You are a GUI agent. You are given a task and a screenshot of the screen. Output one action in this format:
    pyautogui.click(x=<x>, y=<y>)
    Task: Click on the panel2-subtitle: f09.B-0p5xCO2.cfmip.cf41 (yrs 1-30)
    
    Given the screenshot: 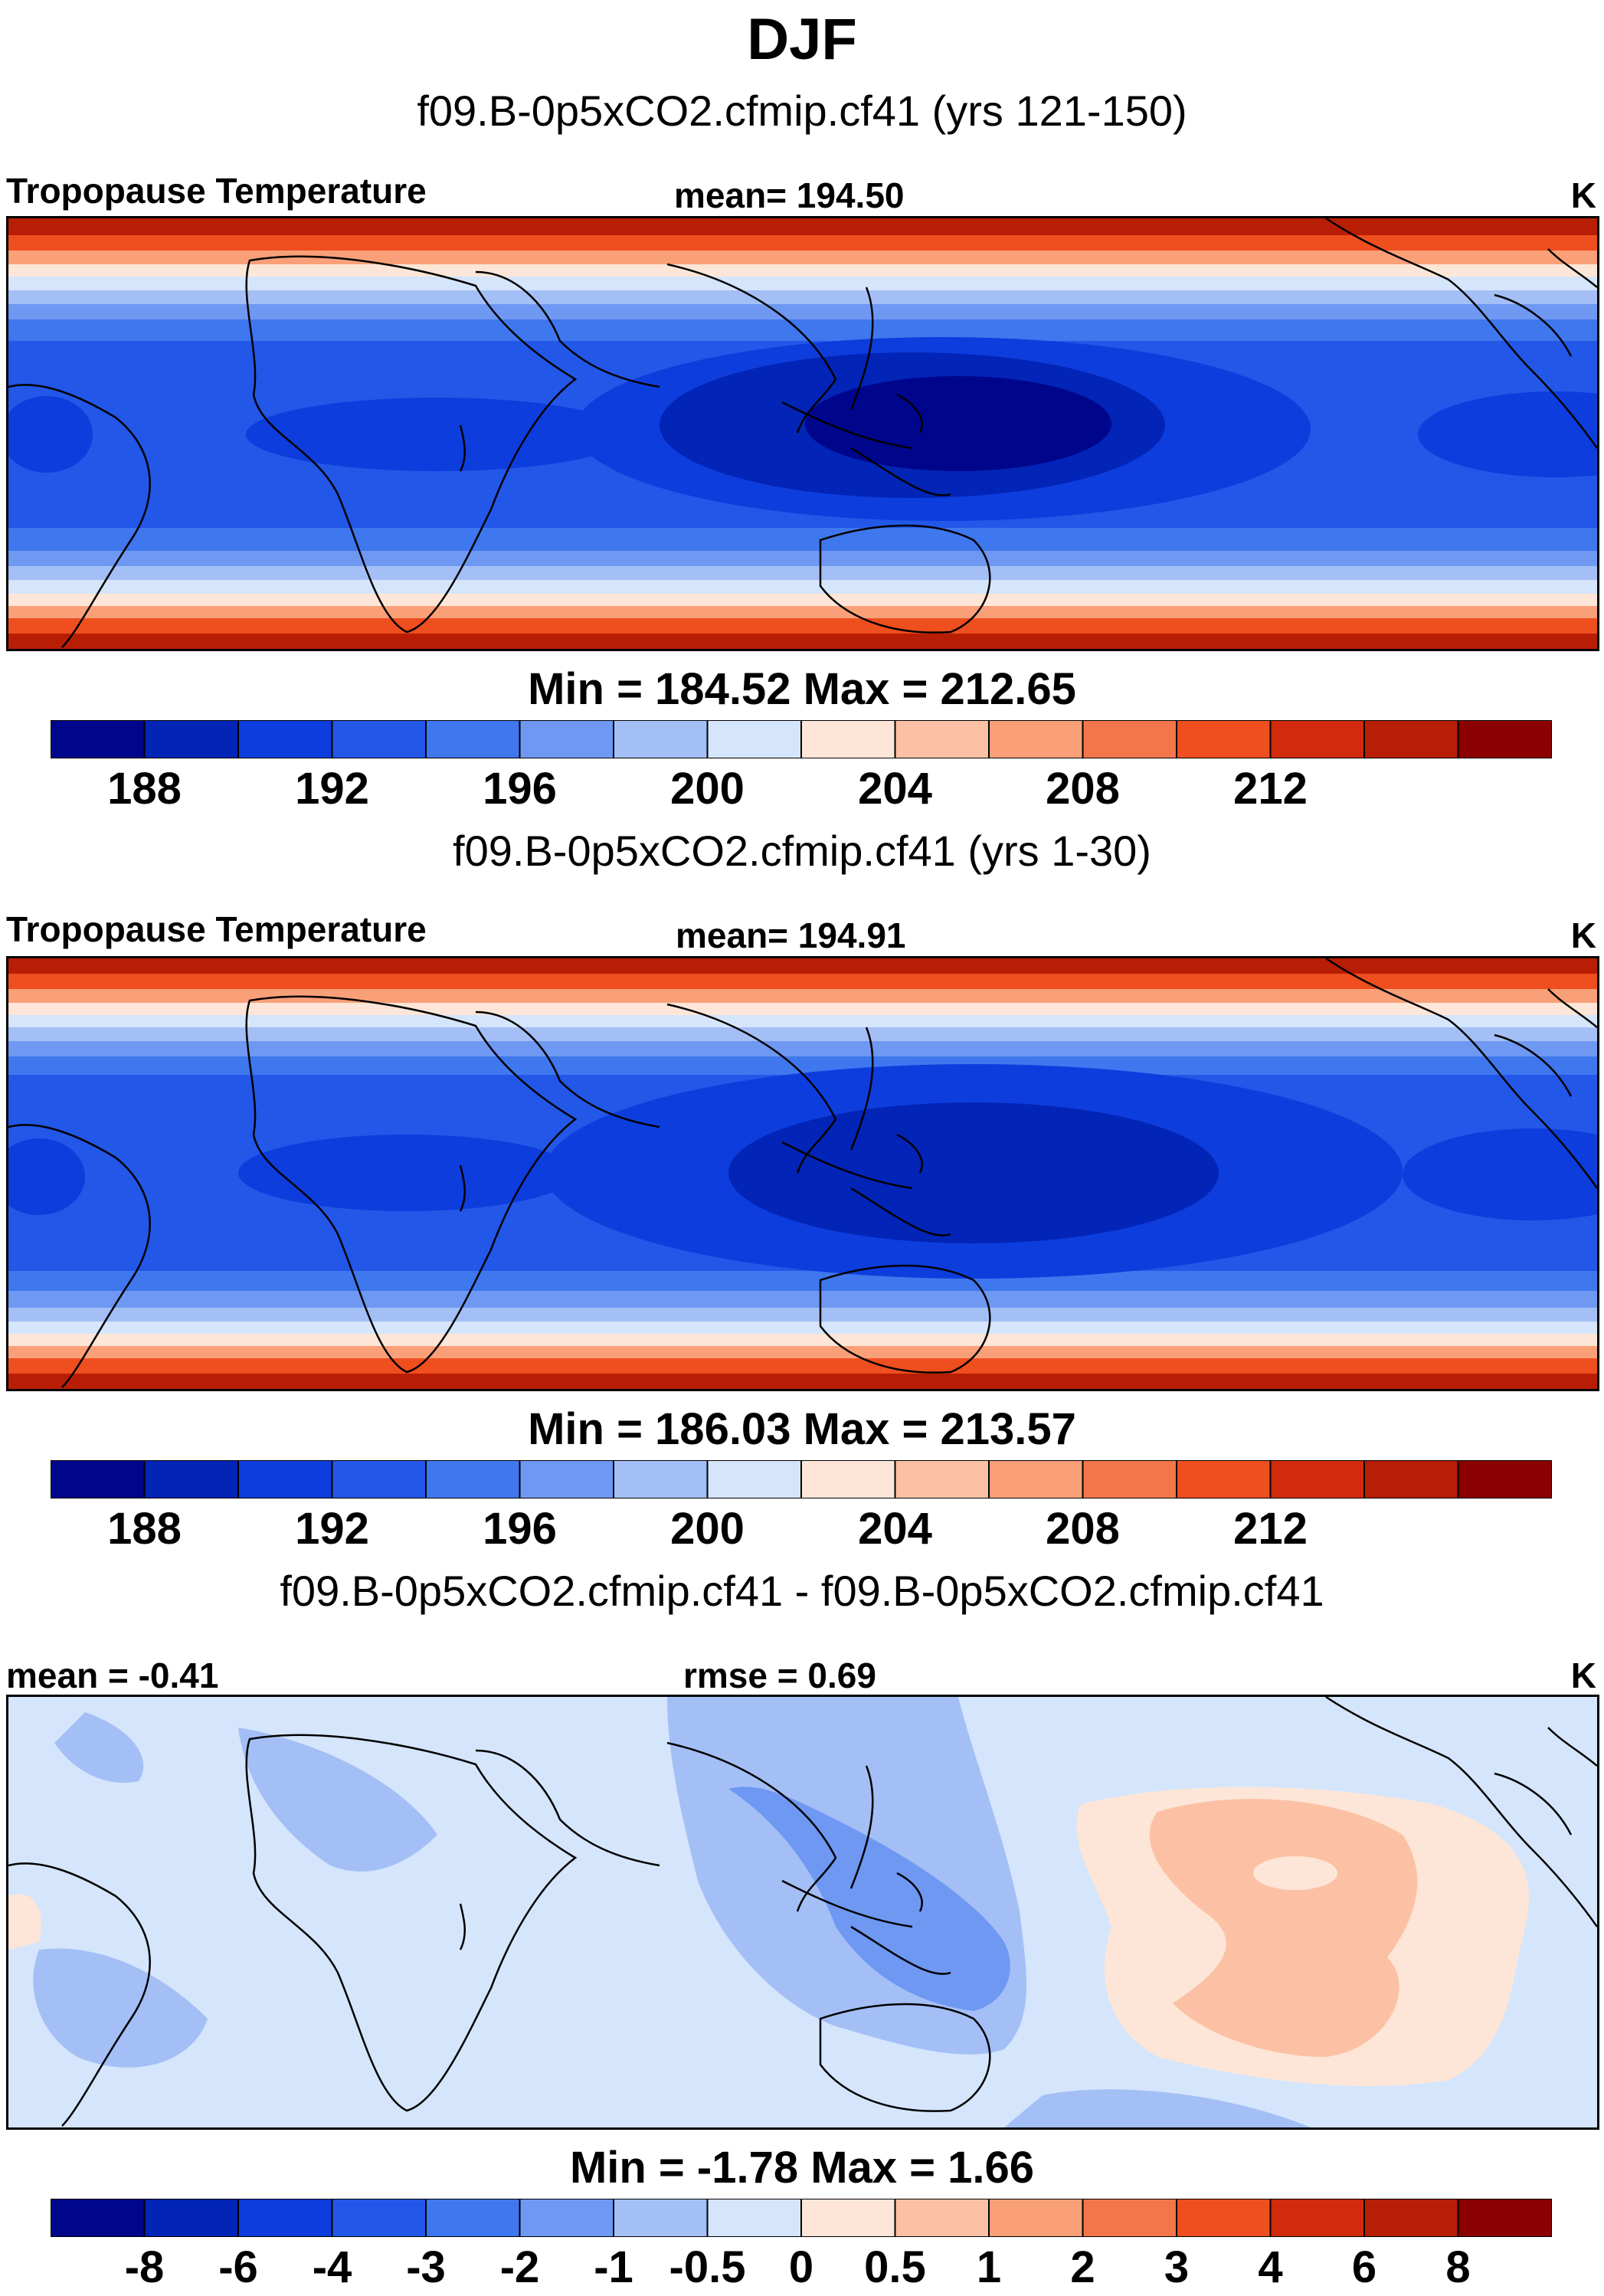 What is the action you would take?
    pyautogui.click(x=802, y=851)
    